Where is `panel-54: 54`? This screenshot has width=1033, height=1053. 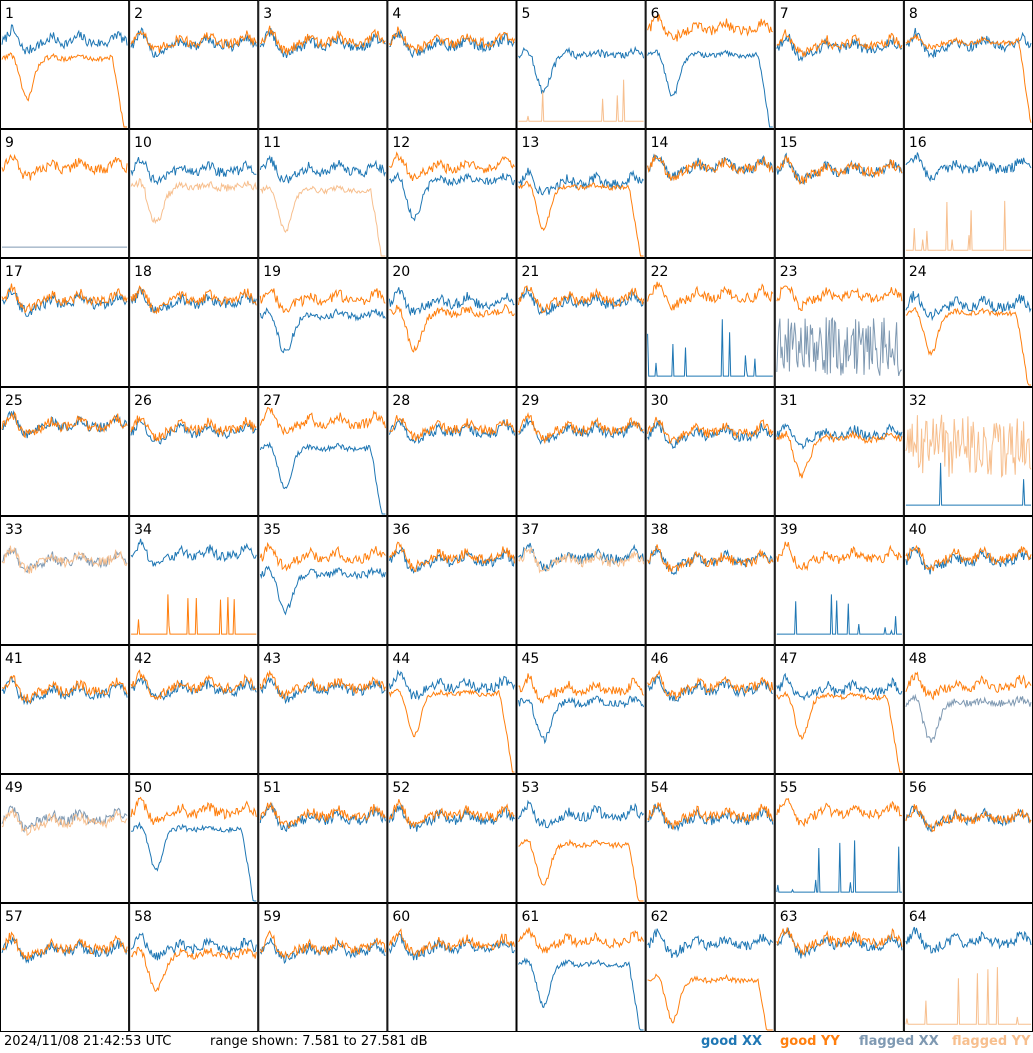
panel-54: 54 is located at coordinates (710, 838).